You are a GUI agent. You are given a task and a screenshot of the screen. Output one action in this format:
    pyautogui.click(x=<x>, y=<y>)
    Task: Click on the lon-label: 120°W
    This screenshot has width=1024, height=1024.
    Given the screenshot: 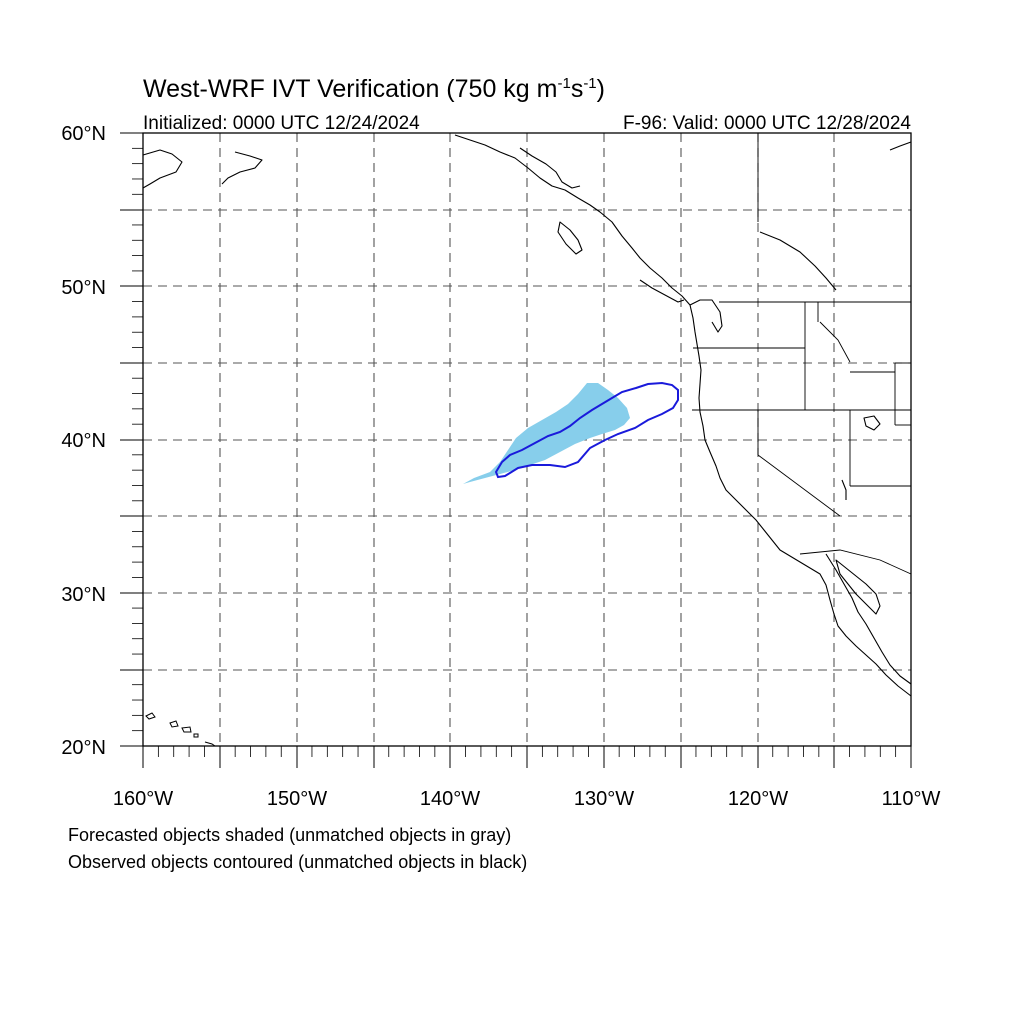 What is the action you would take?
    pyautogui.click(x=758, y=799)
    